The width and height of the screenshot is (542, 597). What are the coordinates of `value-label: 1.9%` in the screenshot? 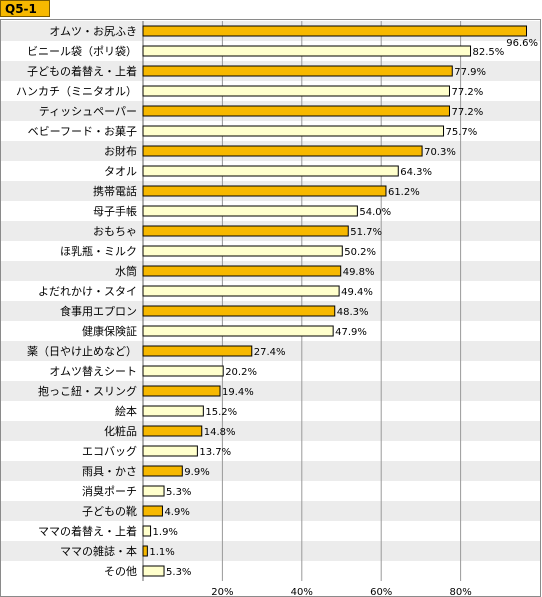 It's located at (165, 532).